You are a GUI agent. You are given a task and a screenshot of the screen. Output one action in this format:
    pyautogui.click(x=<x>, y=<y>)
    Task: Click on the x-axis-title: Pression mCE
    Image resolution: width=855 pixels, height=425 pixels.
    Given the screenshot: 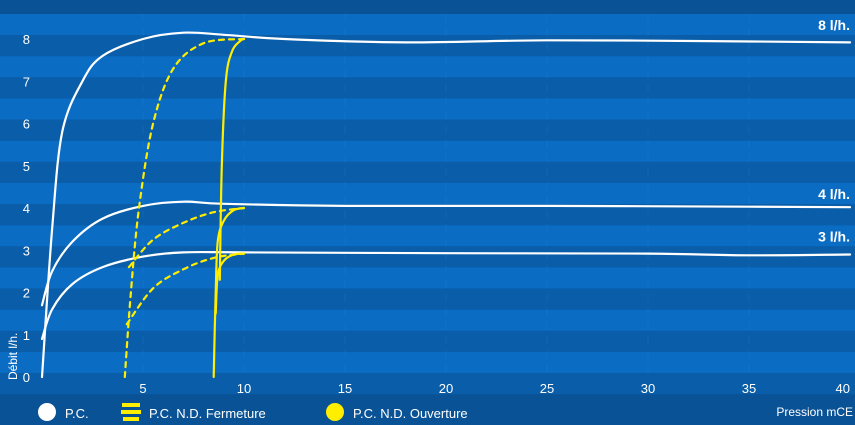 What is the action you would take?
    pyautogui.click(x=814, y=412)
    